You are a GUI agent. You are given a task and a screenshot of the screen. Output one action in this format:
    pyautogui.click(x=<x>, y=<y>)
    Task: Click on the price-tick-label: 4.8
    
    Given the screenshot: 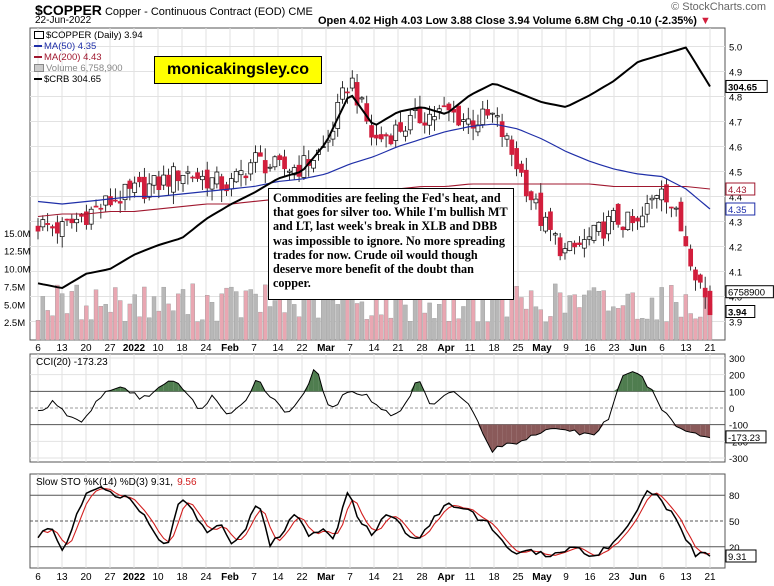 What is the action you would take?
    pyautogui.click(x=735, y=98)
    